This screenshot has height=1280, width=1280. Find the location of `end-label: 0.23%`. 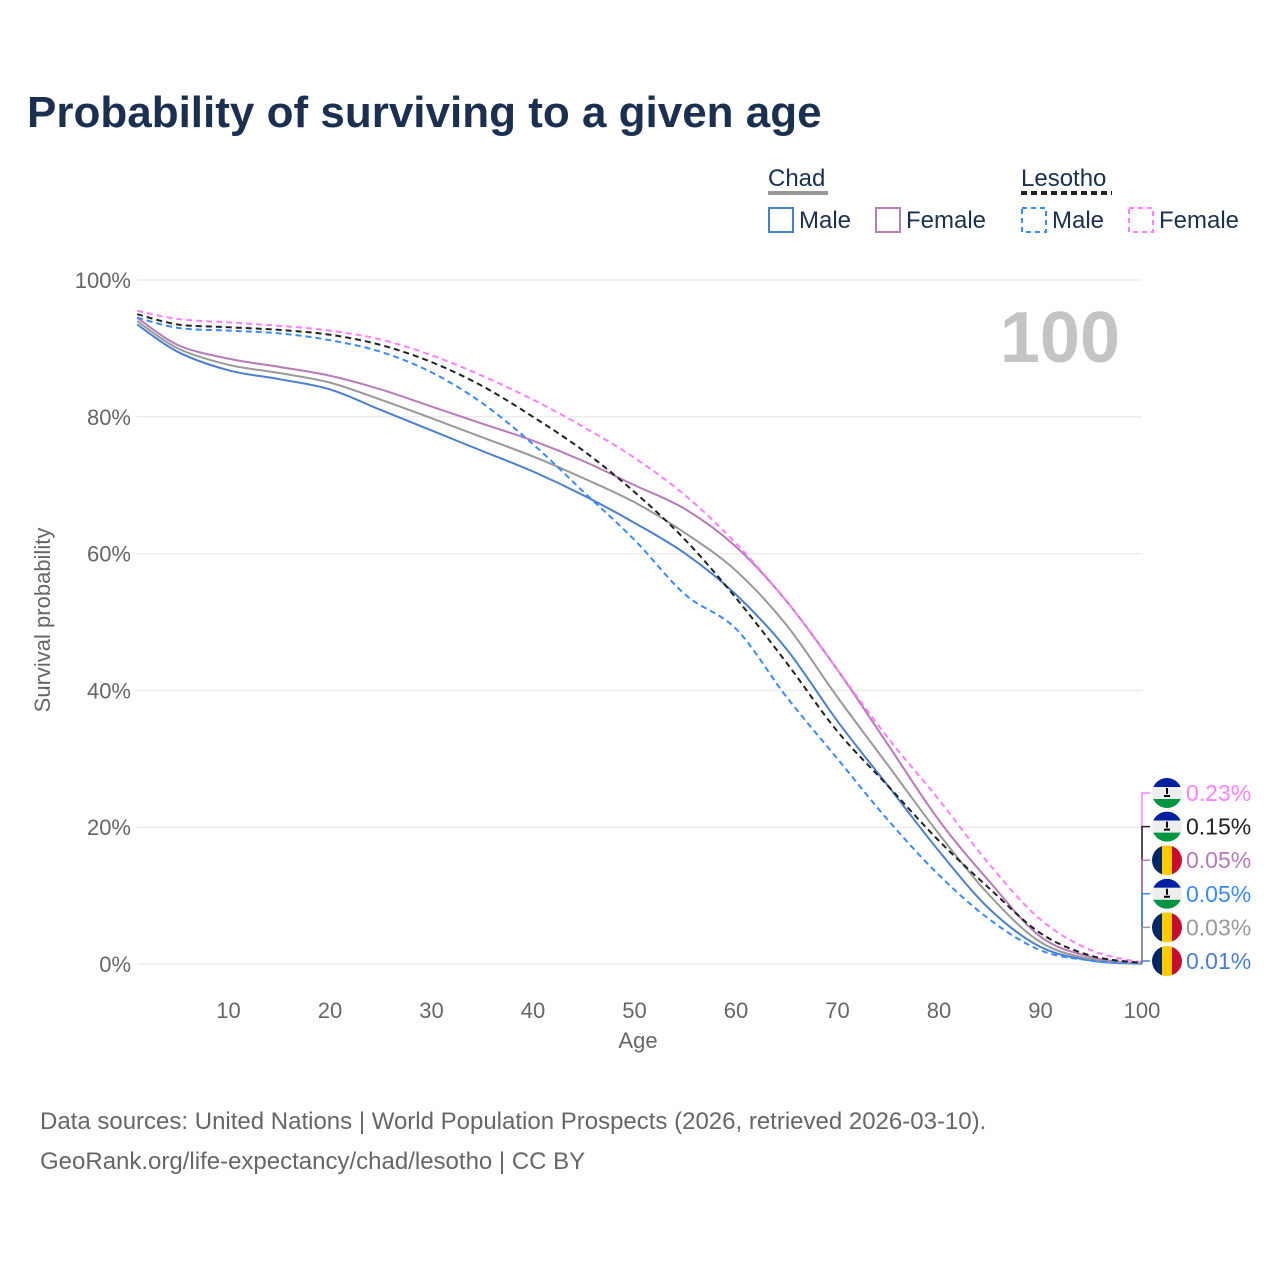

end-label: 0.23% is located at coordinates (1218, 793).